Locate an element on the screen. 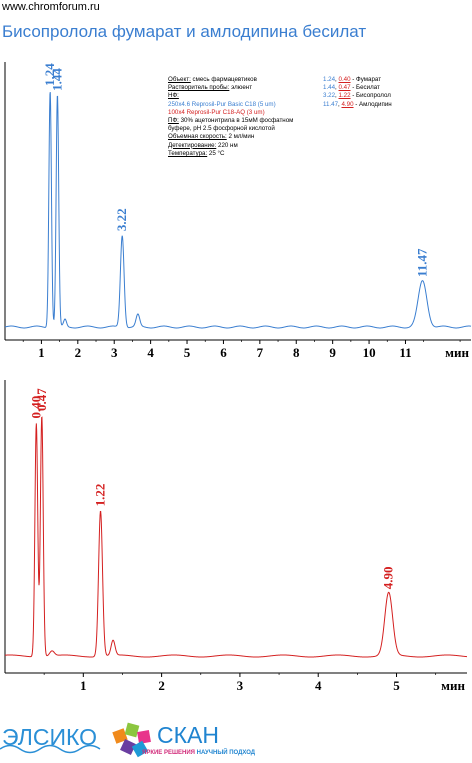  x-tick-label: 8 is located at coordinates (296, 352).